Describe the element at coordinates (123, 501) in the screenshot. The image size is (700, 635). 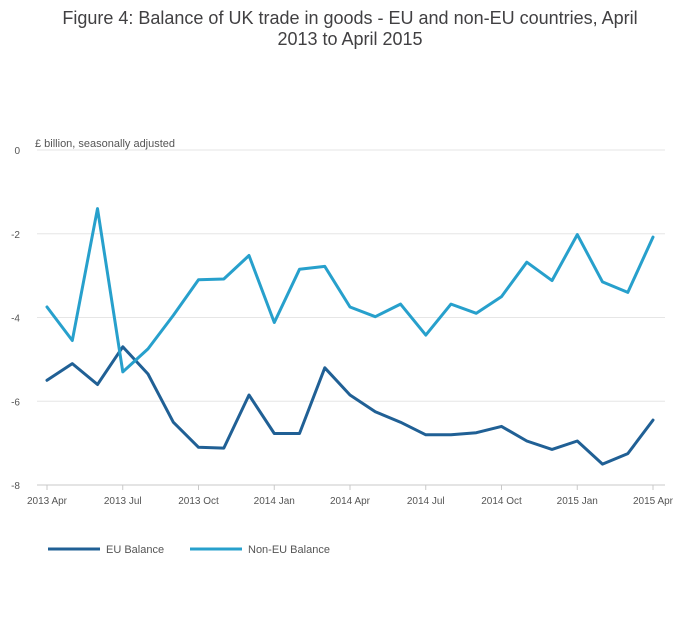
I see `x-tick-label: 2013 Jul` at that location.